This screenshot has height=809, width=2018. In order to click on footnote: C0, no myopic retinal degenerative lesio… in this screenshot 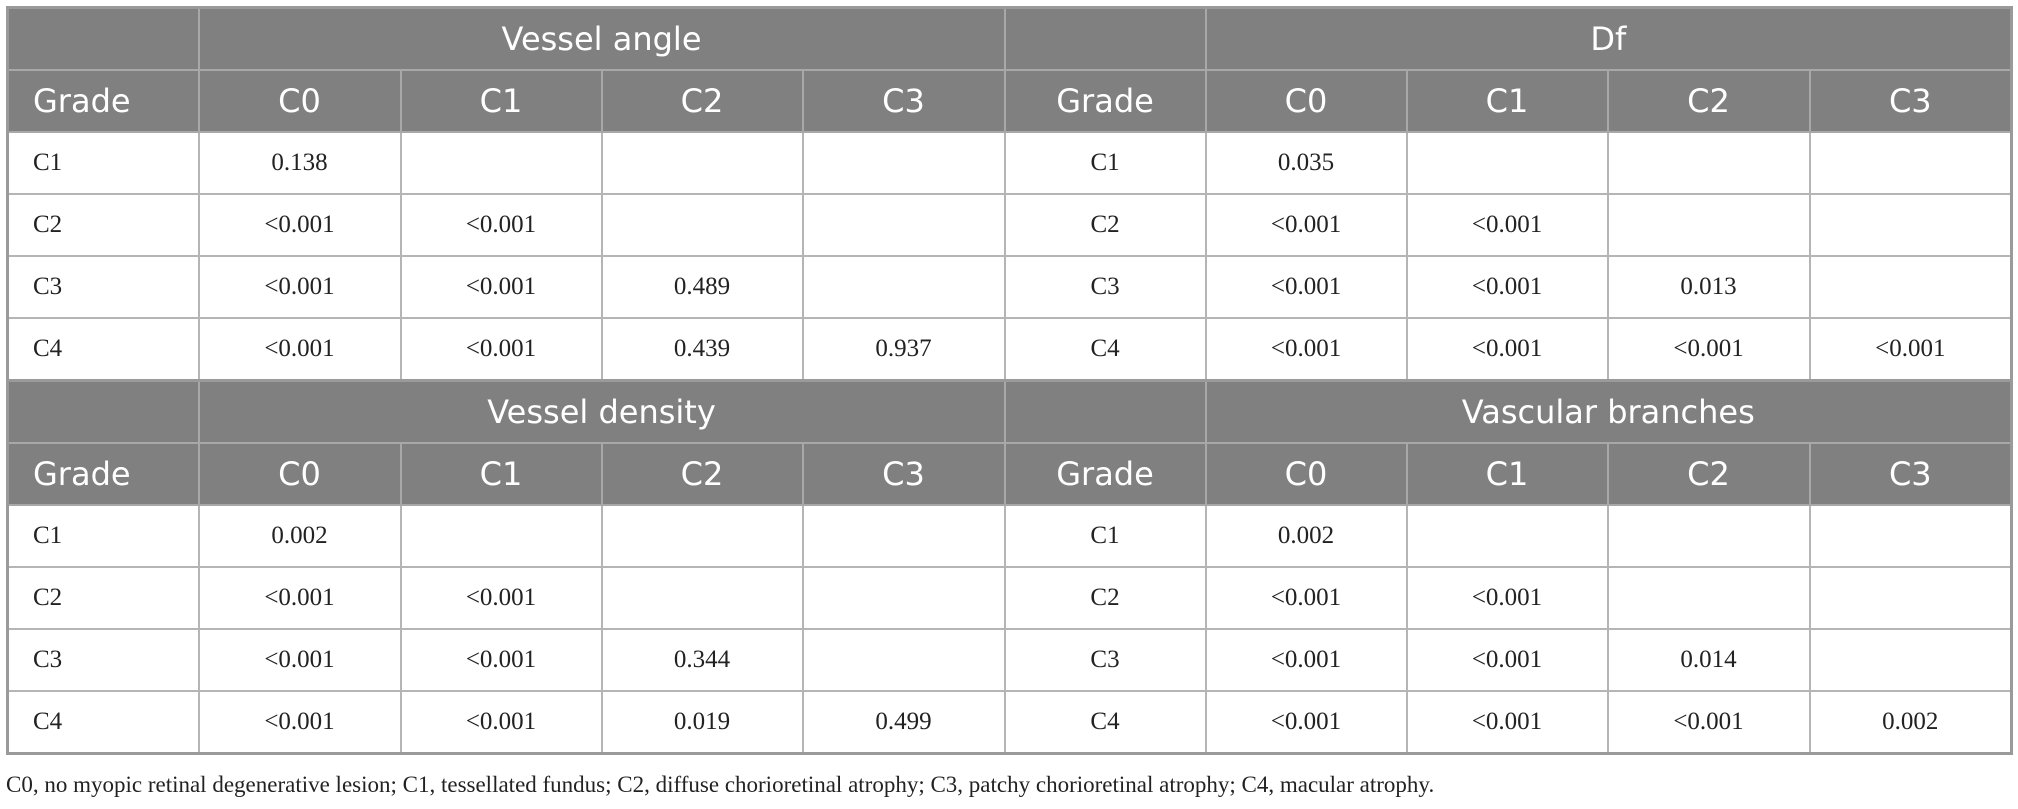, I will do `click(720, 784)`.